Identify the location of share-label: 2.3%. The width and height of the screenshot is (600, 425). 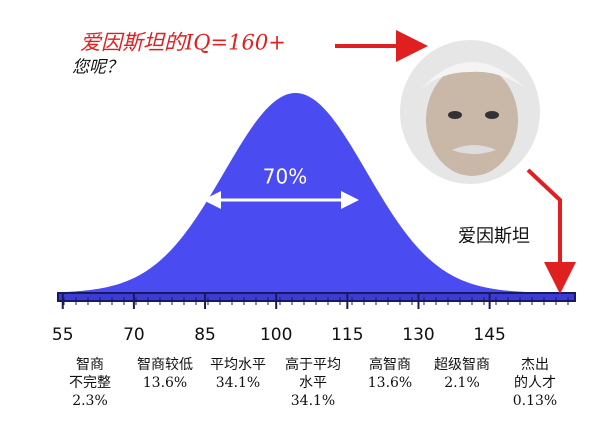
(90, 401).